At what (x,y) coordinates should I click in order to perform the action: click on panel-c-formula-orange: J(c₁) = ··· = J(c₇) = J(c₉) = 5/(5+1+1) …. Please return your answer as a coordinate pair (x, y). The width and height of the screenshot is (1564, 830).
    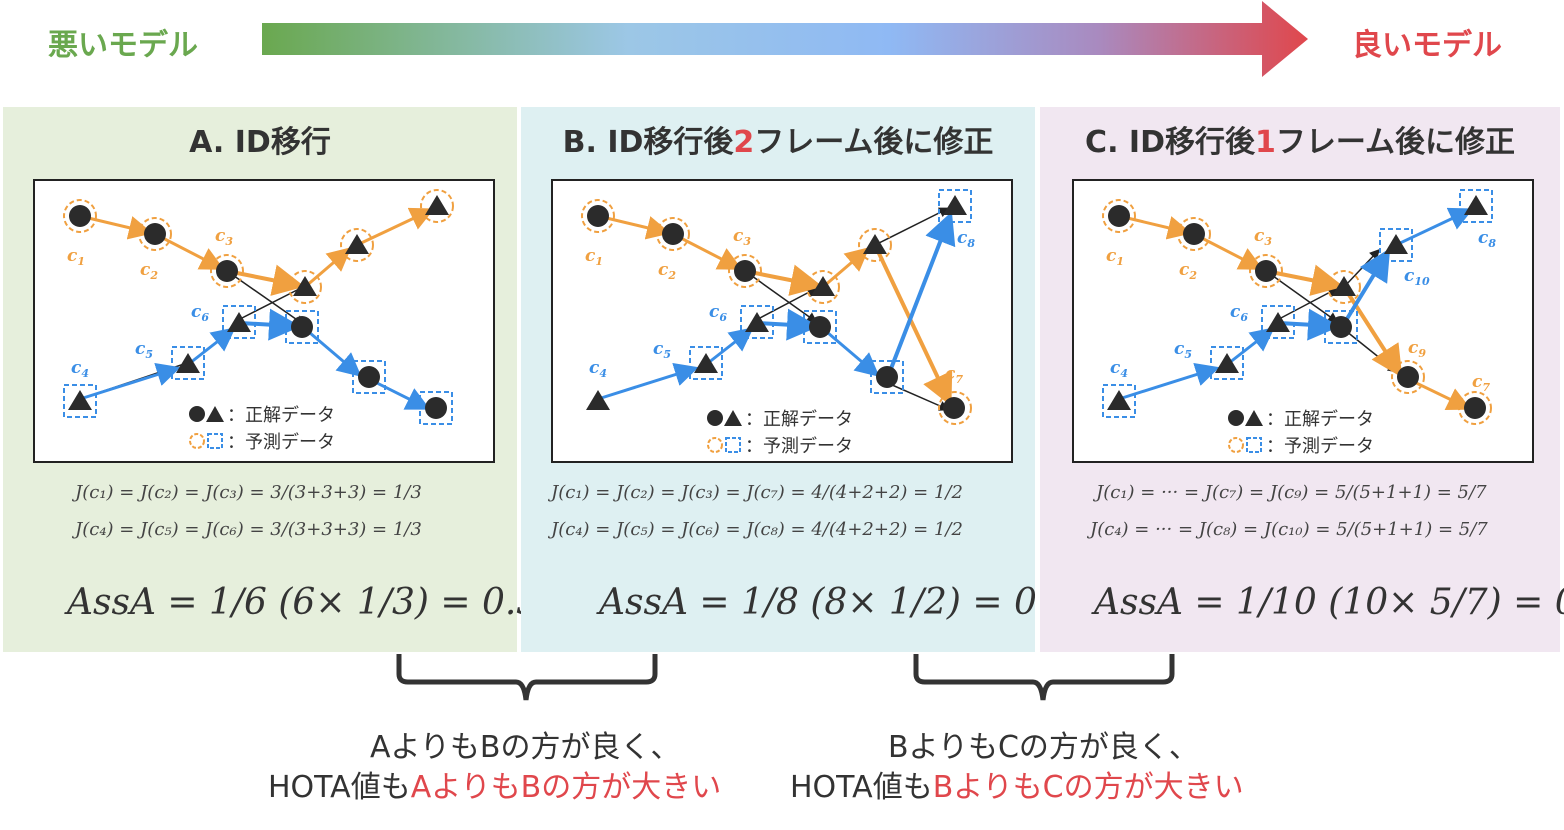
    Looking at the image, I should click on (1291, 492).